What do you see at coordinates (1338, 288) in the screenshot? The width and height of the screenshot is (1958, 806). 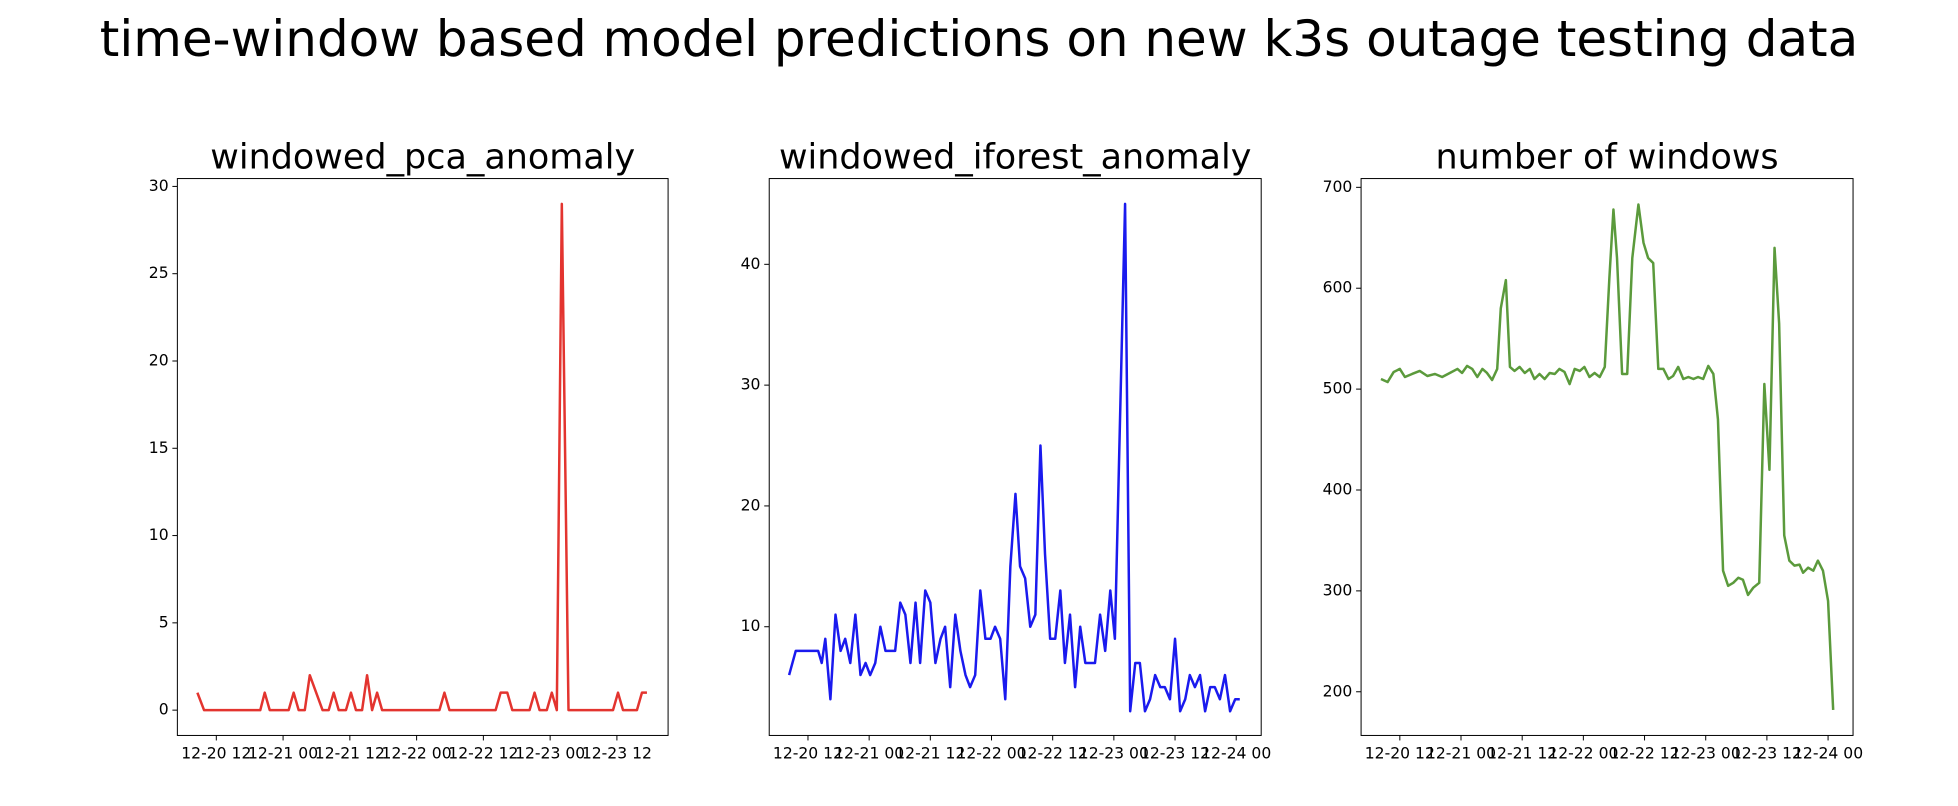 I see `y-tick-label: 600` at bounding box center [1338, 288].